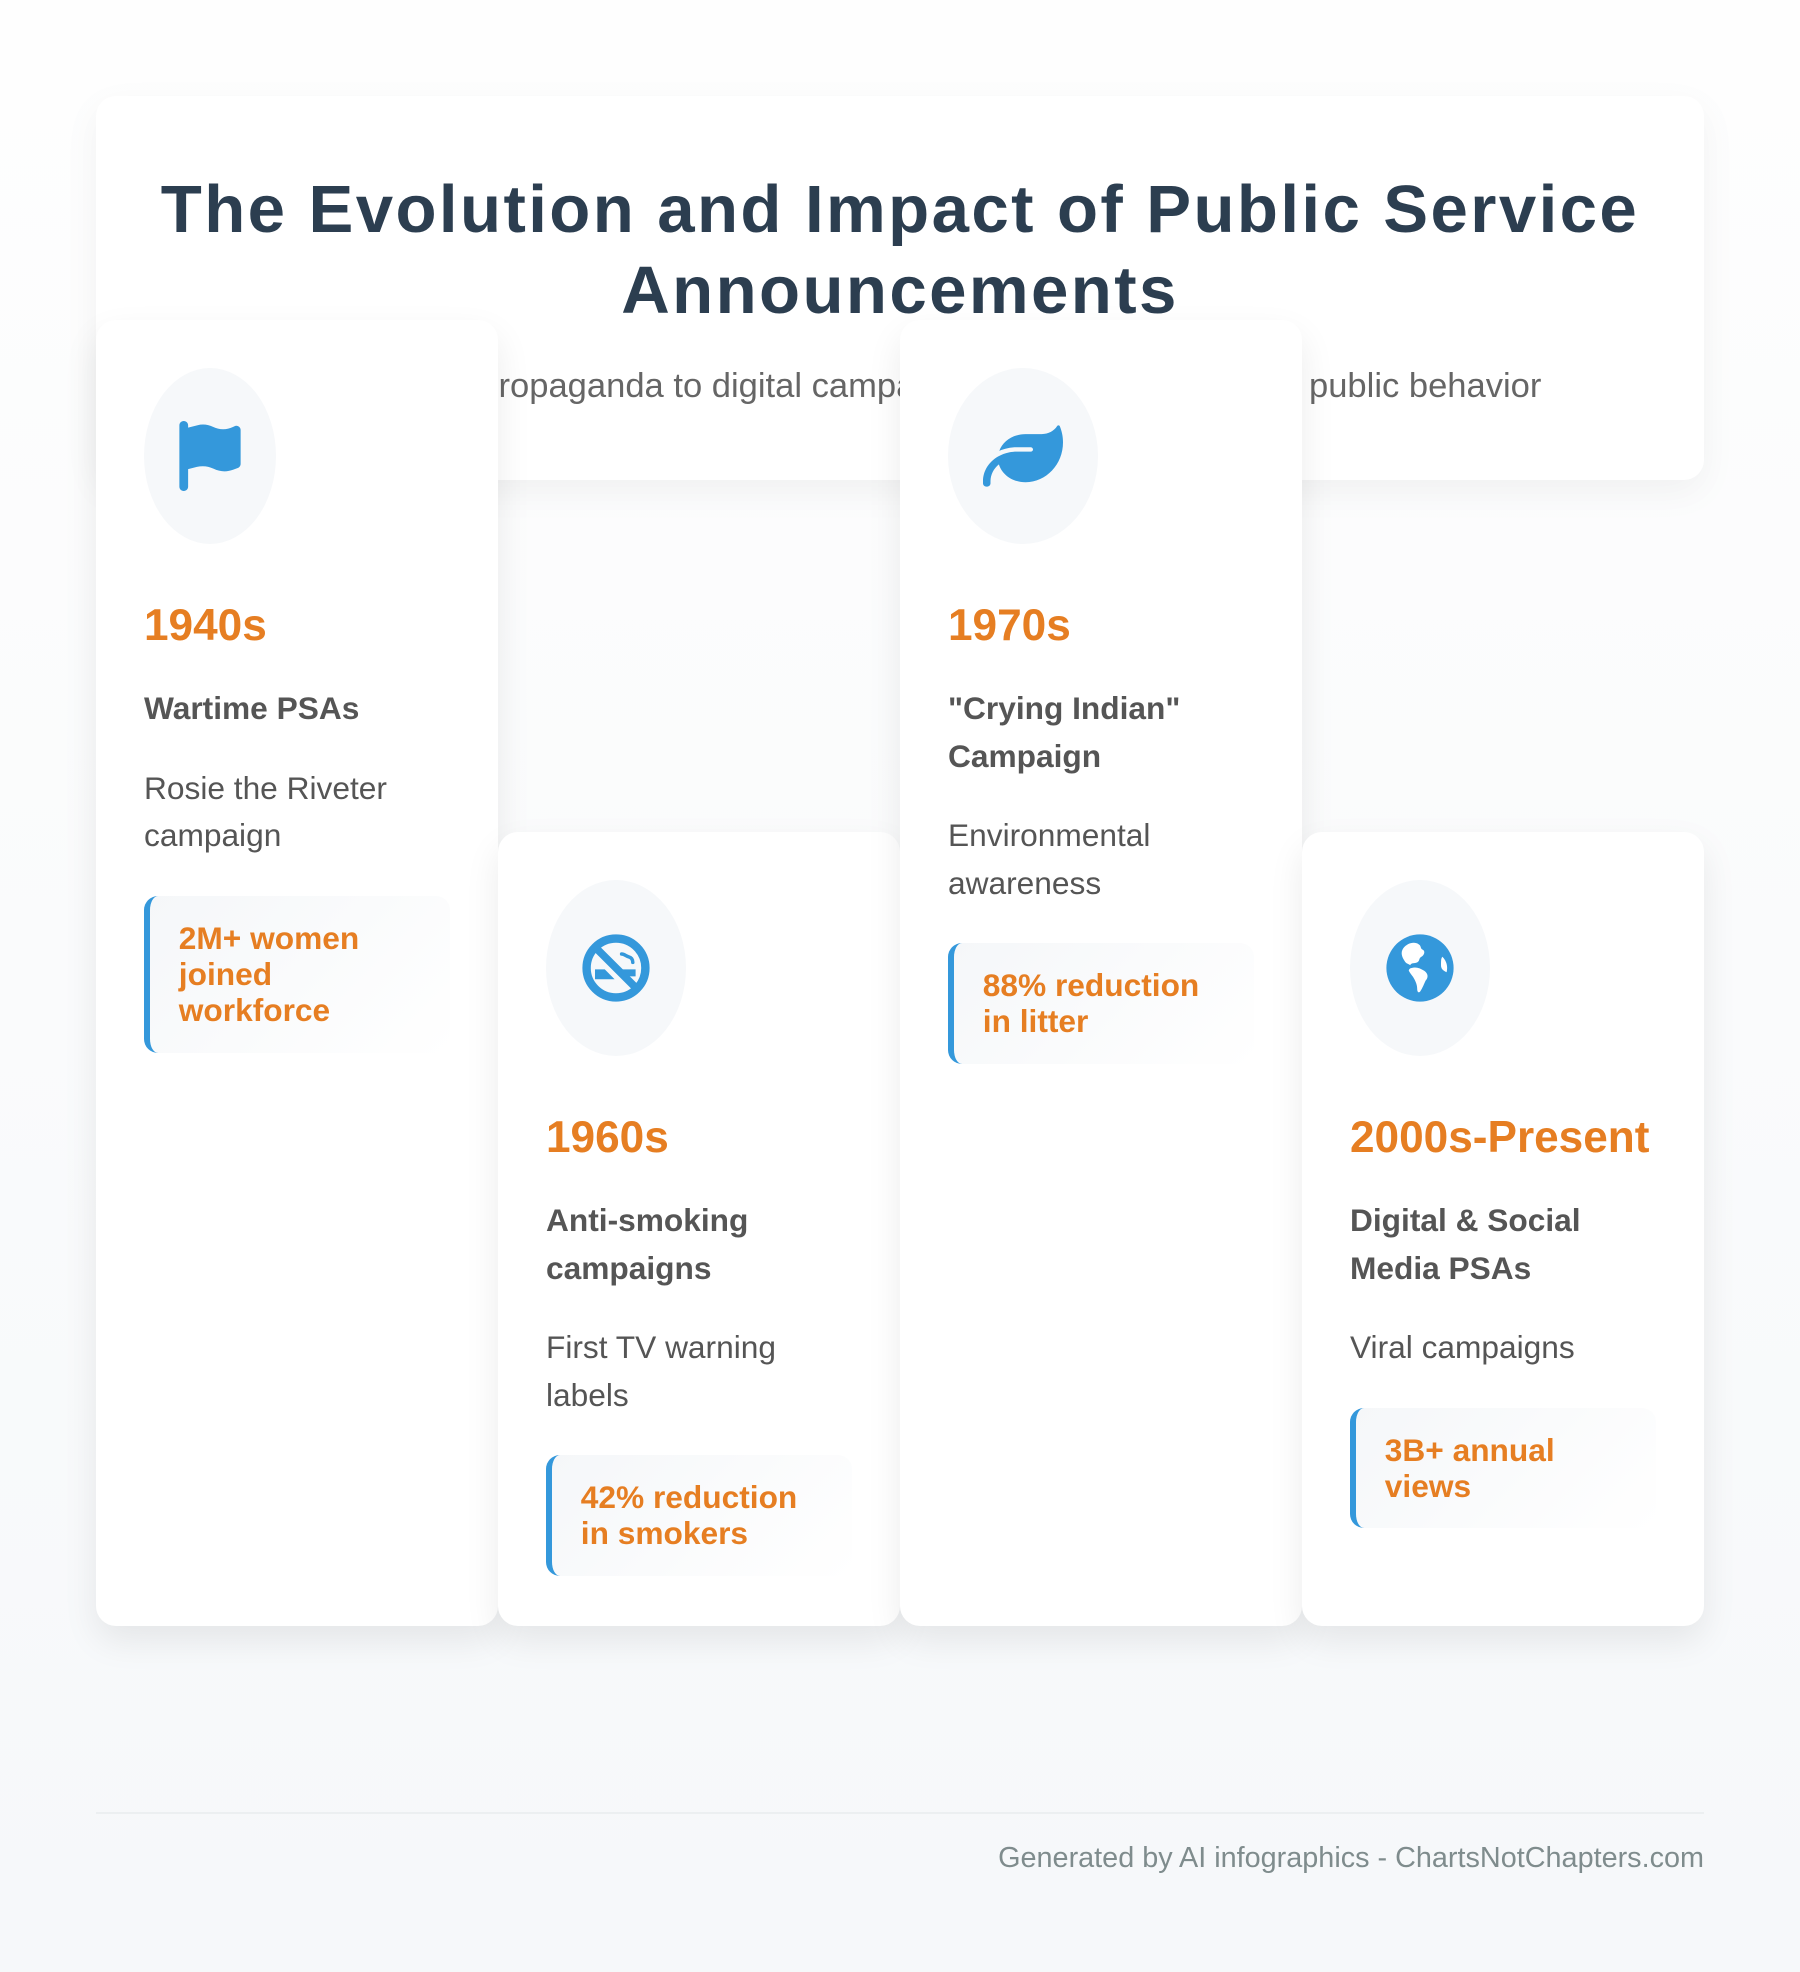  What do you see at coordinates (661, 1371) in the screenshot?
I see `event-description: First TV warning labels` at bounding box center [661, 1371].